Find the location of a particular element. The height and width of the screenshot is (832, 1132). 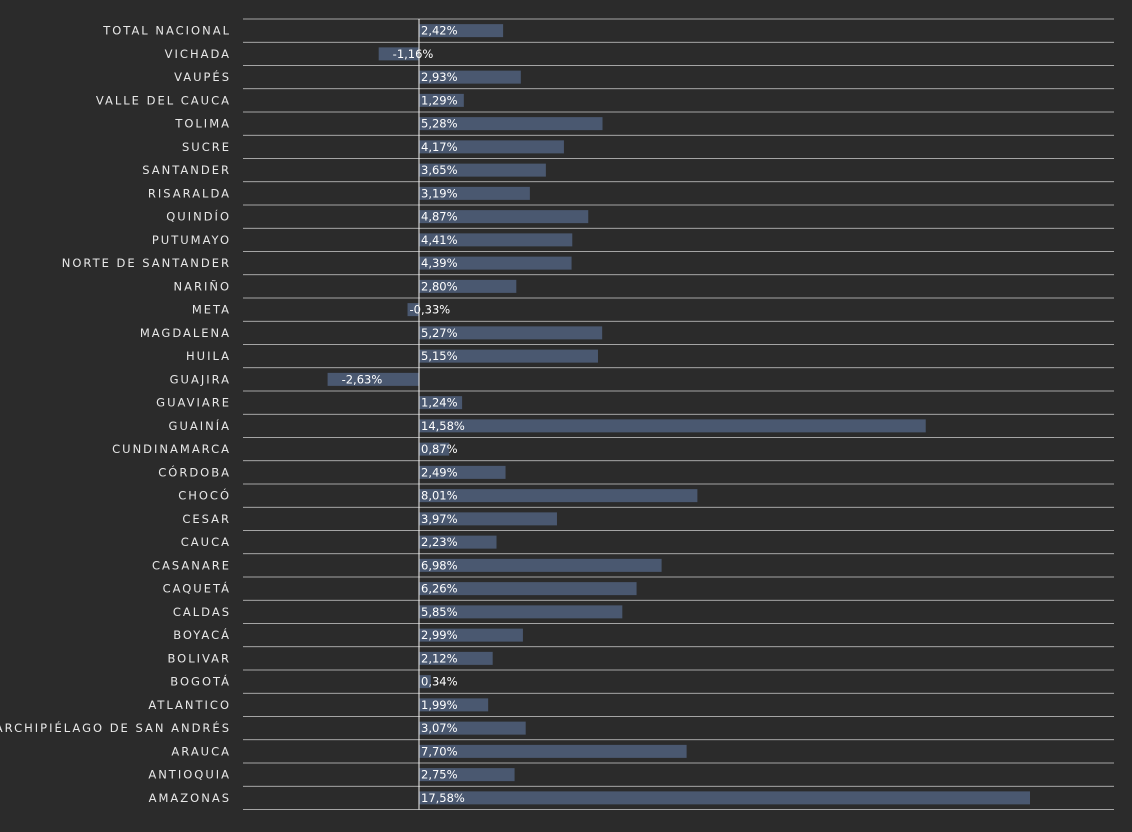

category-label: ARAUCA is located at coordinates (201, 751).